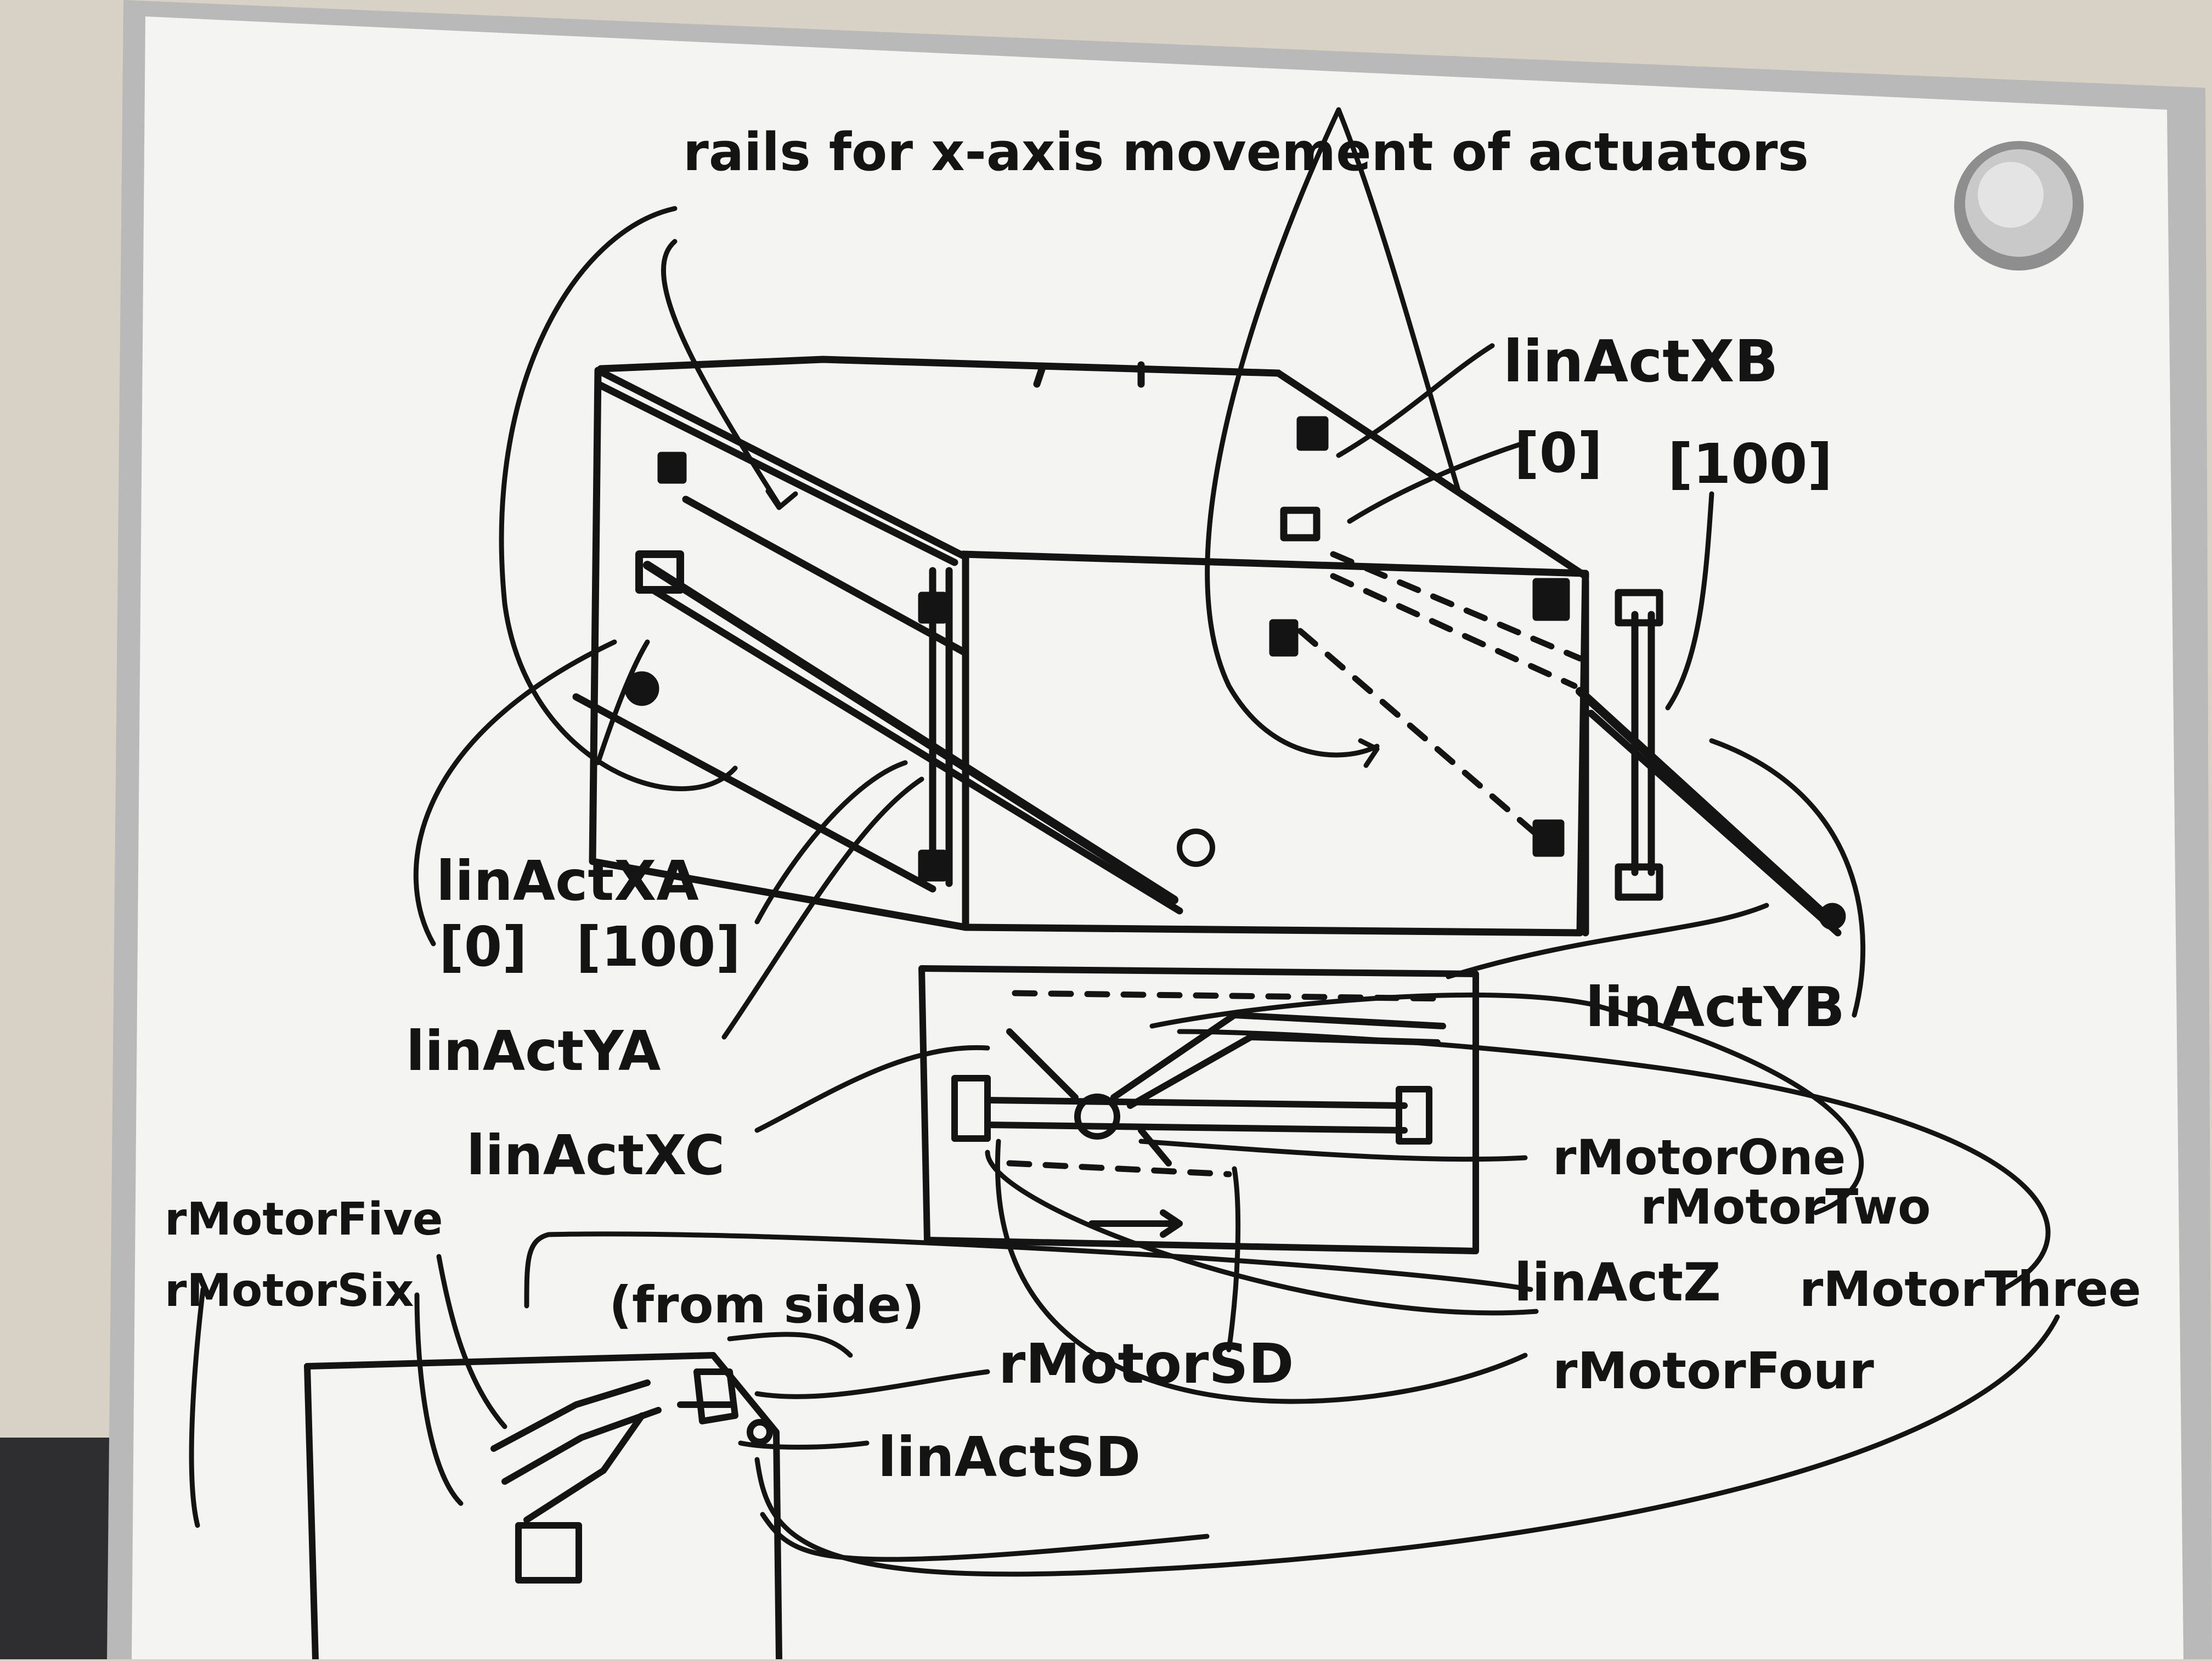 The width and height of the screenshot is (2212, 1662). I want to click on xb-hundred-label: [100], so click(1750, 464).